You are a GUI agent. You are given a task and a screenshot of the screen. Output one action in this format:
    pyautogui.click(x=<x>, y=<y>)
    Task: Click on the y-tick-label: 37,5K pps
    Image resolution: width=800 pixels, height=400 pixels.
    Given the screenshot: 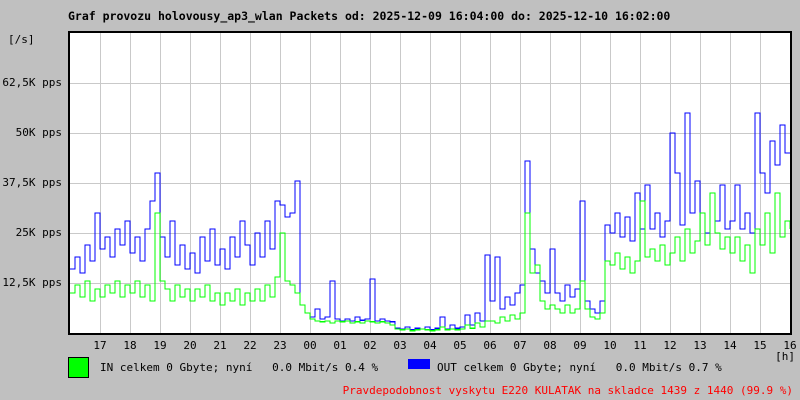 What is the action you would take?
    pyautogui.click(x=32, y=182)
    